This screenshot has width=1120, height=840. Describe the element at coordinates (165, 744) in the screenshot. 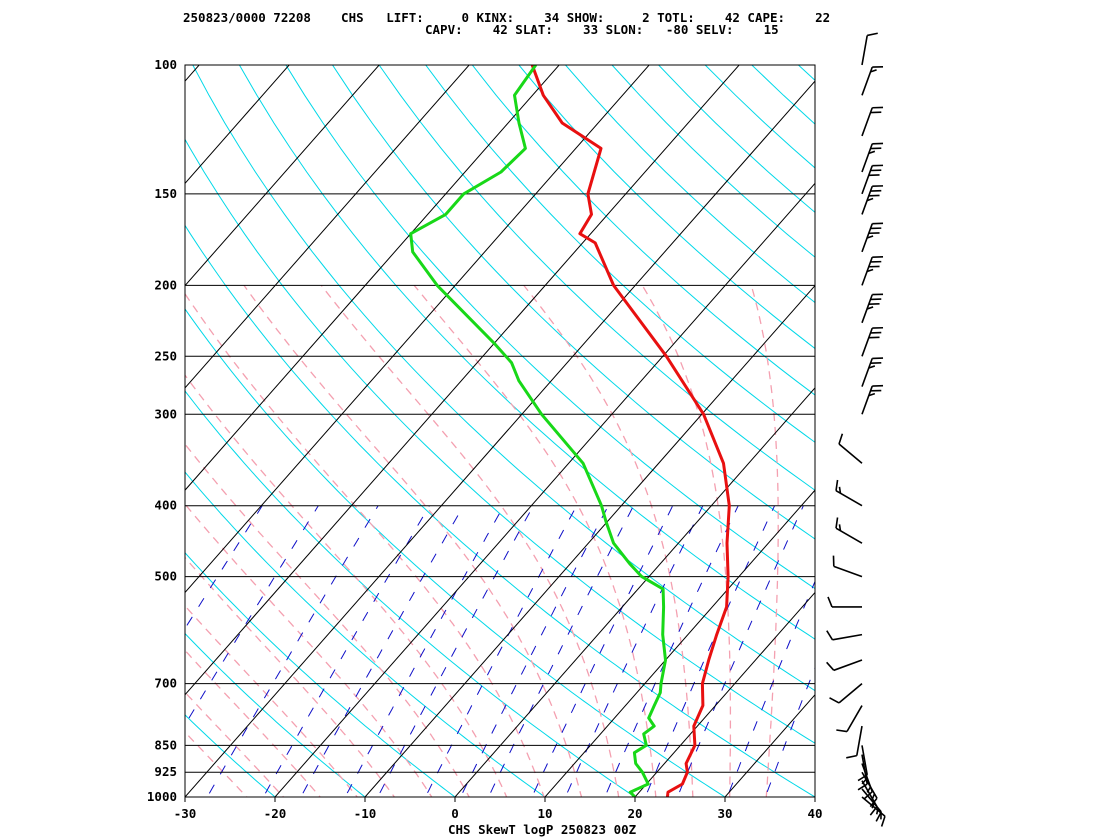

I see `pressure-tick-label: 850` at that location.